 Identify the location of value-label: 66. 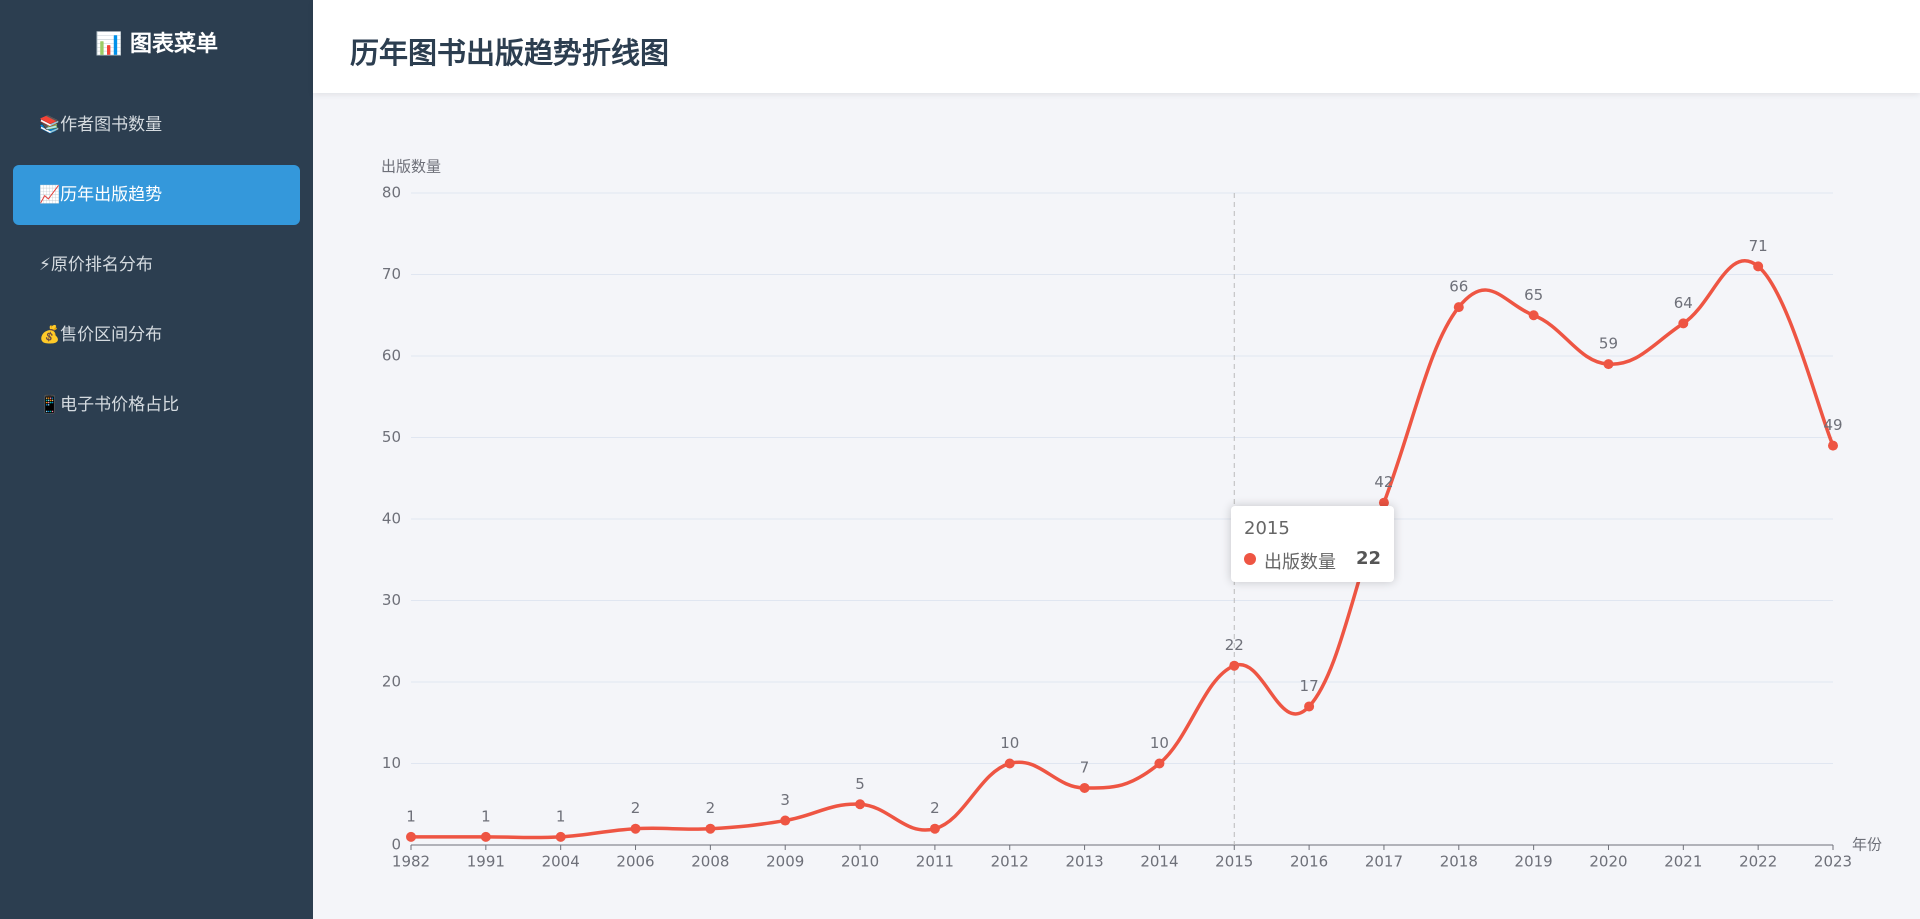
(1458, 287).